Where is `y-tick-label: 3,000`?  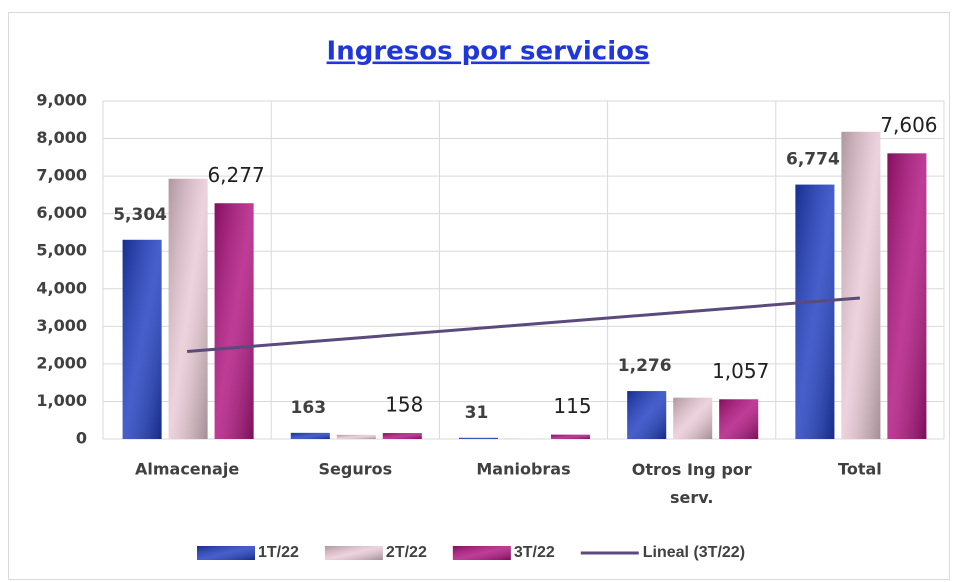
y-tick-label: 3,000 is located at coordinates (61, 325).